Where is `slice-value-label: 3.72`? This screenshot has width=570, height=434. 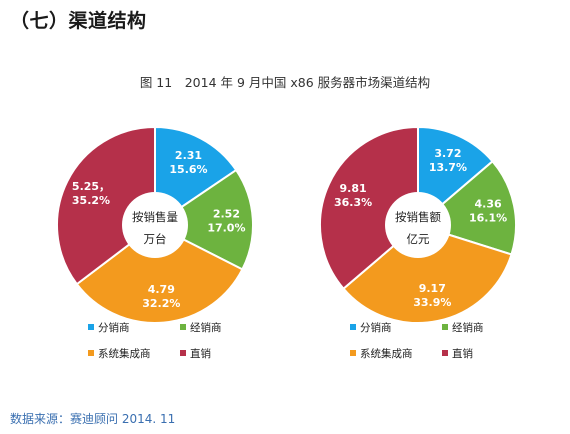
slice-value-label: 3.72 is located at coordinates (447, 153).